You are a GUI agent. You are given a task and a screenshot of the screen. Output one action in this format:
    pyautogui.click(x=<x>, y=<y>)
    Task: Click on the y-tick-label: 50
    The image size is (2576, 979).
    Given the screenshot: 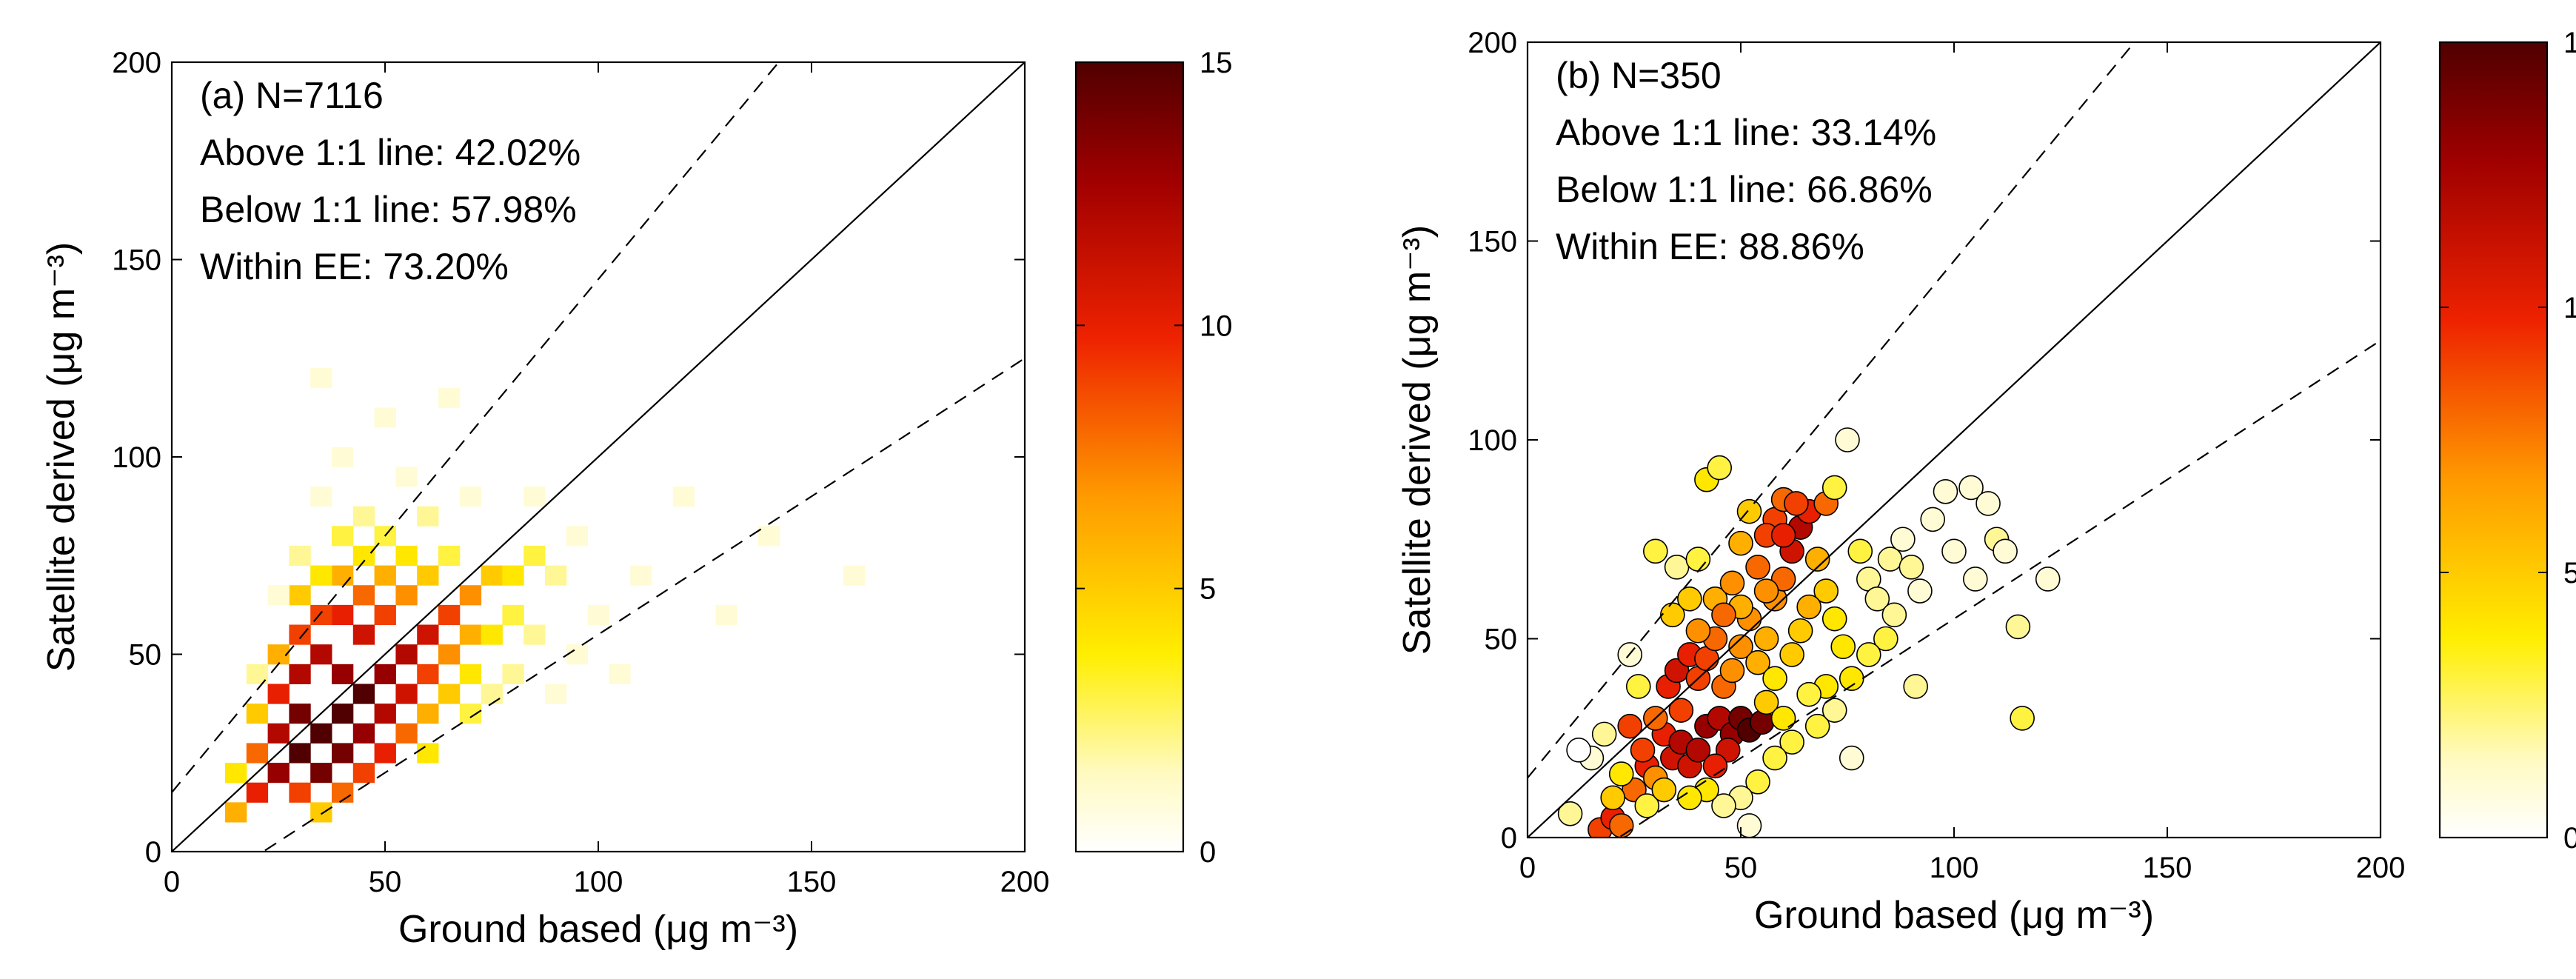 What is the action you would take?
    pyautogui.click(x=1501, y=640)
    